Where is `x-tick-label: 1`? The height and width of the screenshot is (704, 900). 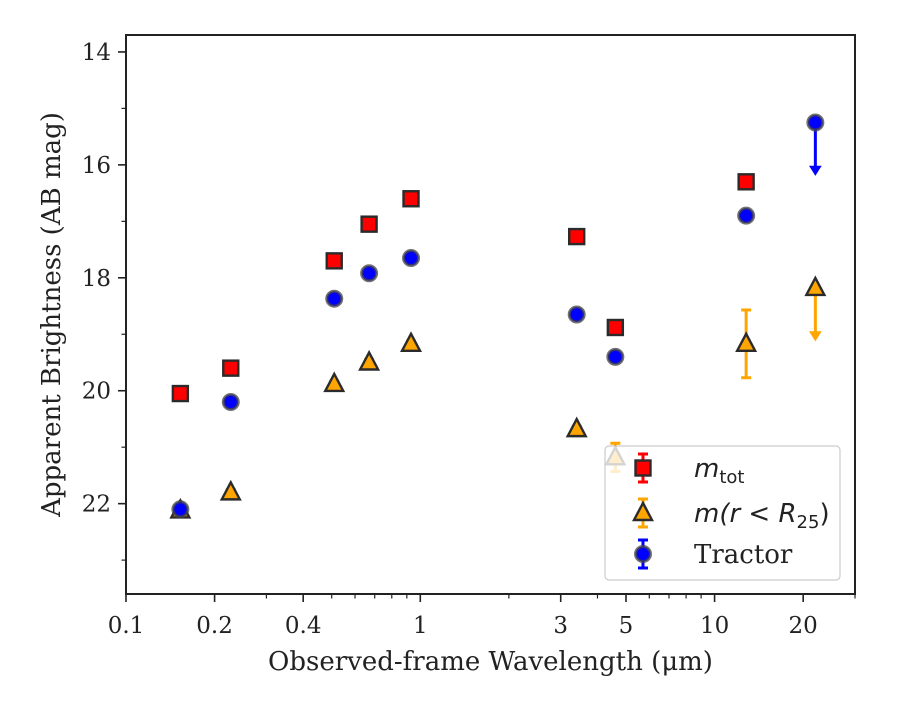 x-tick-label: 1 is located at coordinates (420, 626).